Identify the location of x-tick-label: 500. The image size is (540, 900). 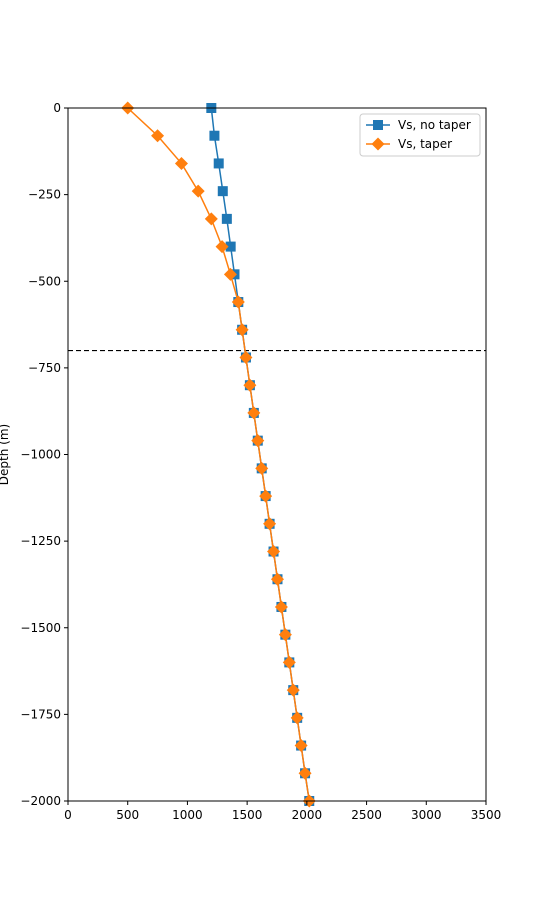
(127, 815).